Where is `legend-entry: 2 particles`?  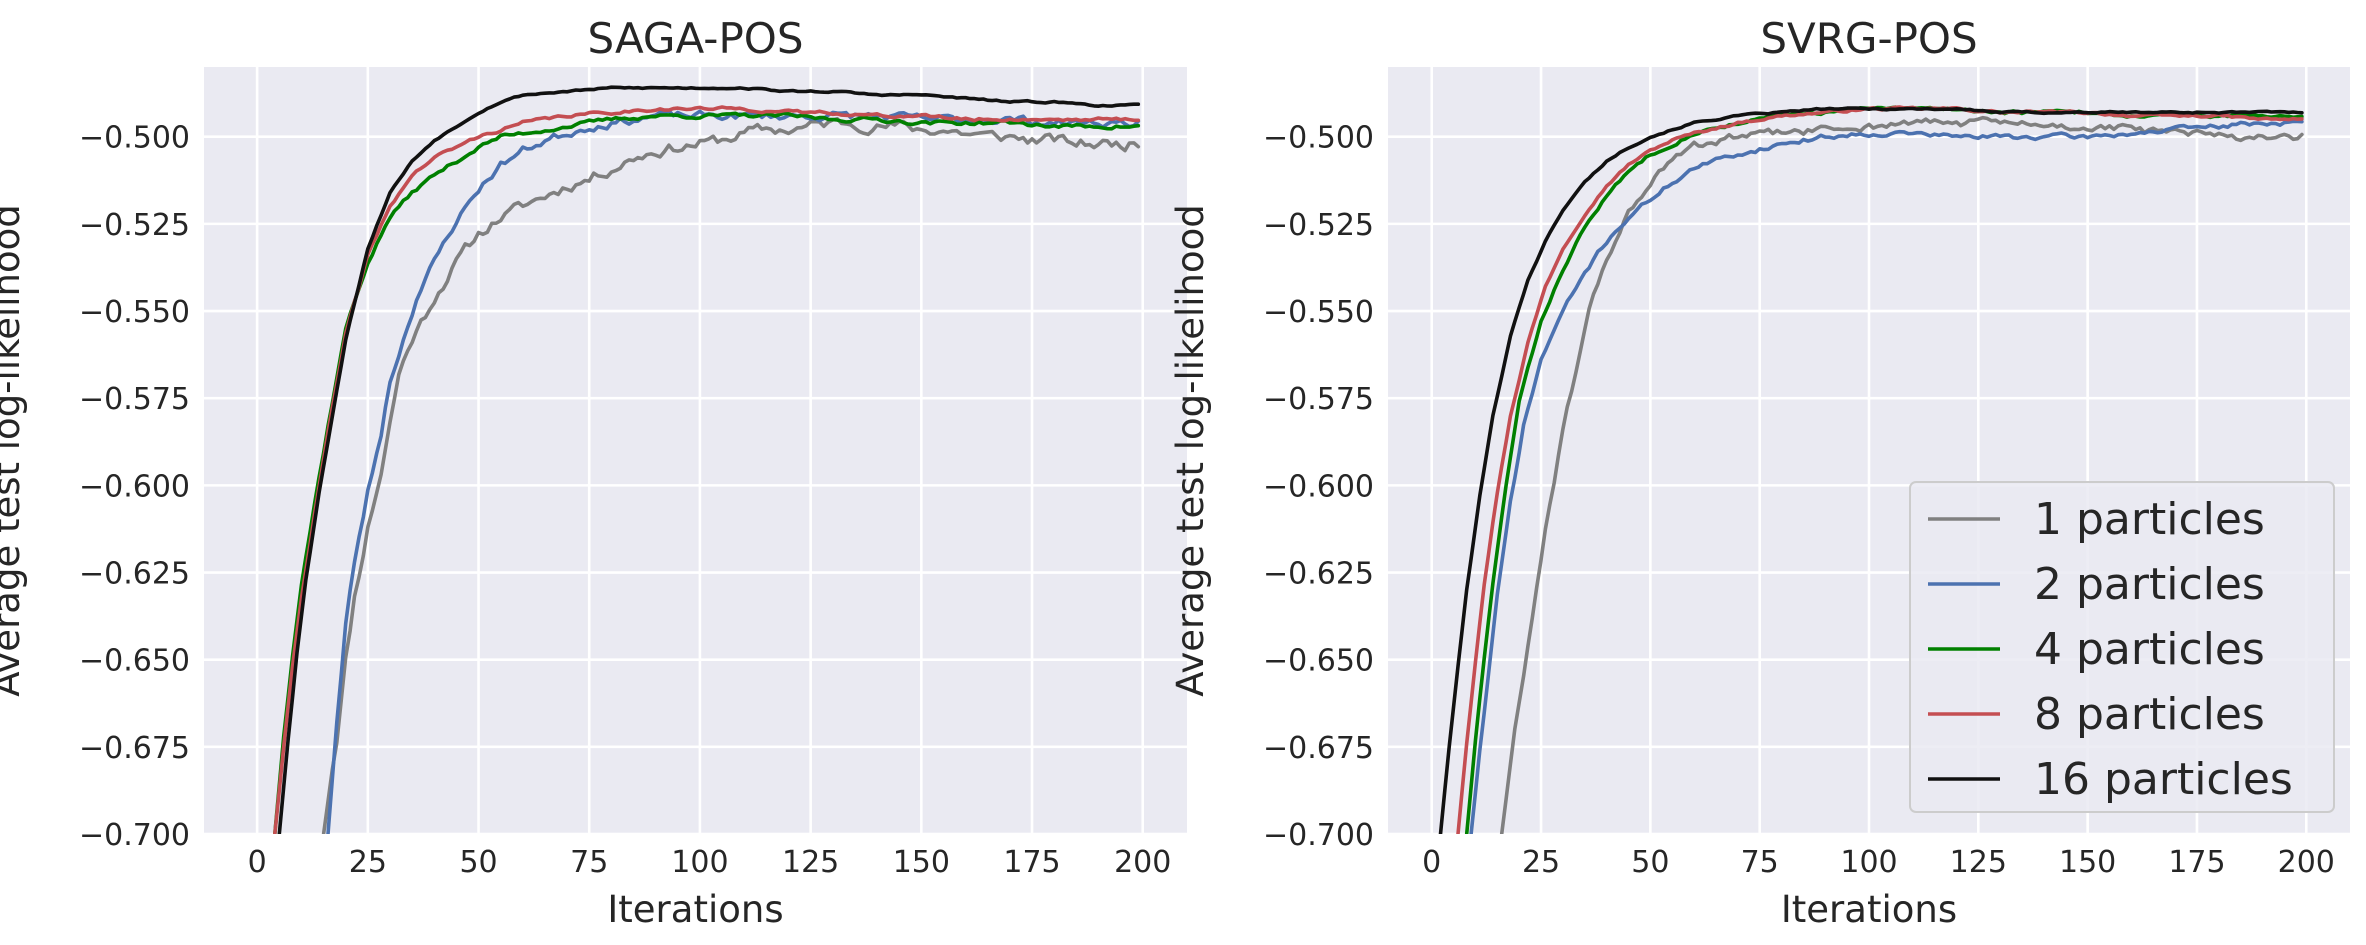 legend-entry: 2 particles is located at coordinates (2149, 584).